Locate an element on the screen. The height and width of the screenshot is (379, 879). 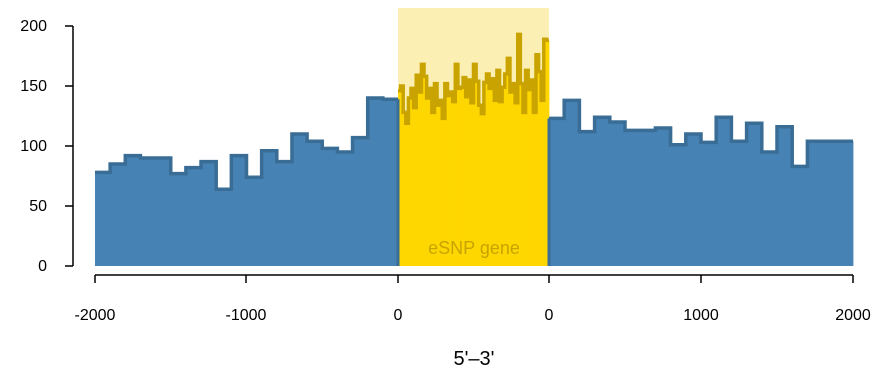
downstream-line is located at coordinates (701, 133).